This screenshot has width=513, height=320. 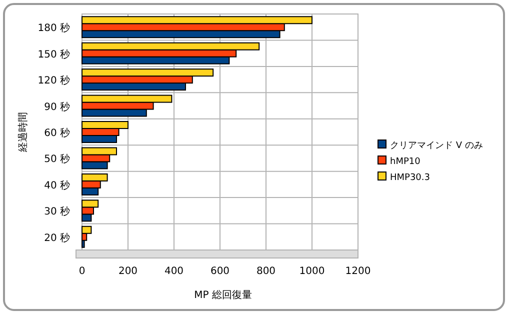 I want to click on y-tick-label: 90 秒, so click(x=57, y=106).